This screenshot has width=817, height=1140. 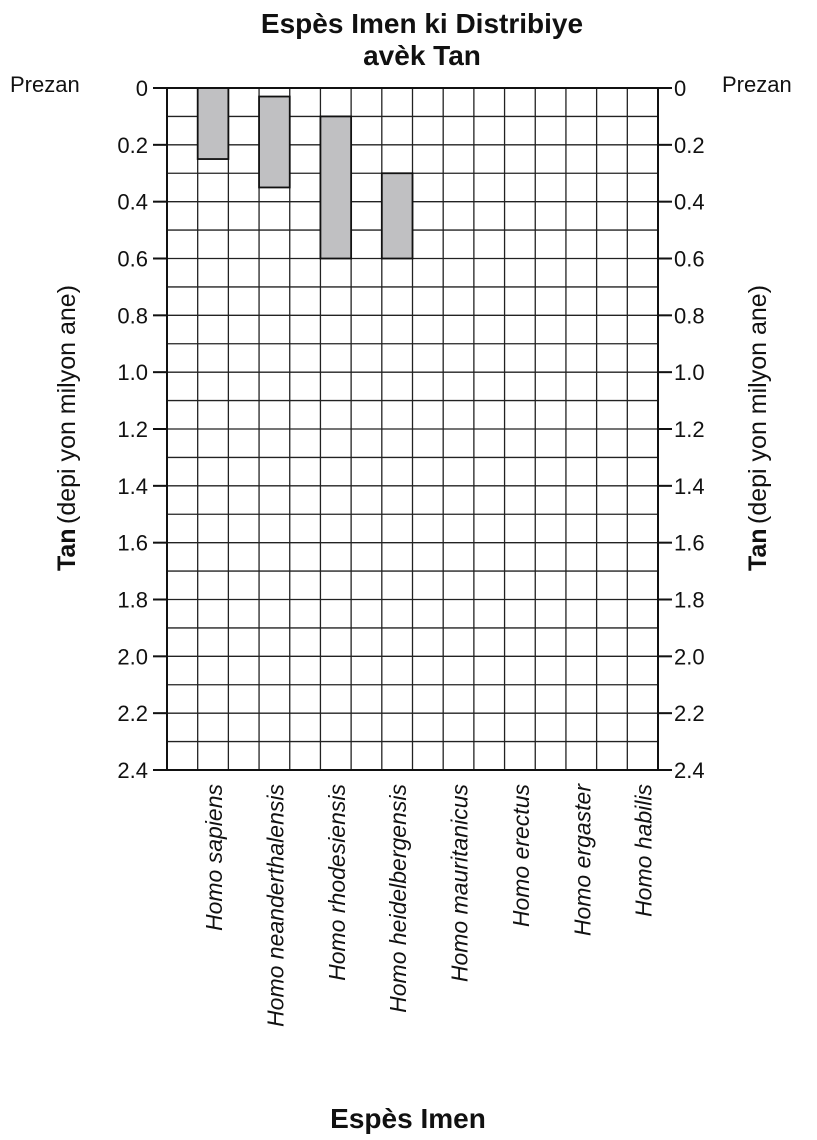 I want to click on y-tick-label-right: 1.2, so click(x=689, y=429).